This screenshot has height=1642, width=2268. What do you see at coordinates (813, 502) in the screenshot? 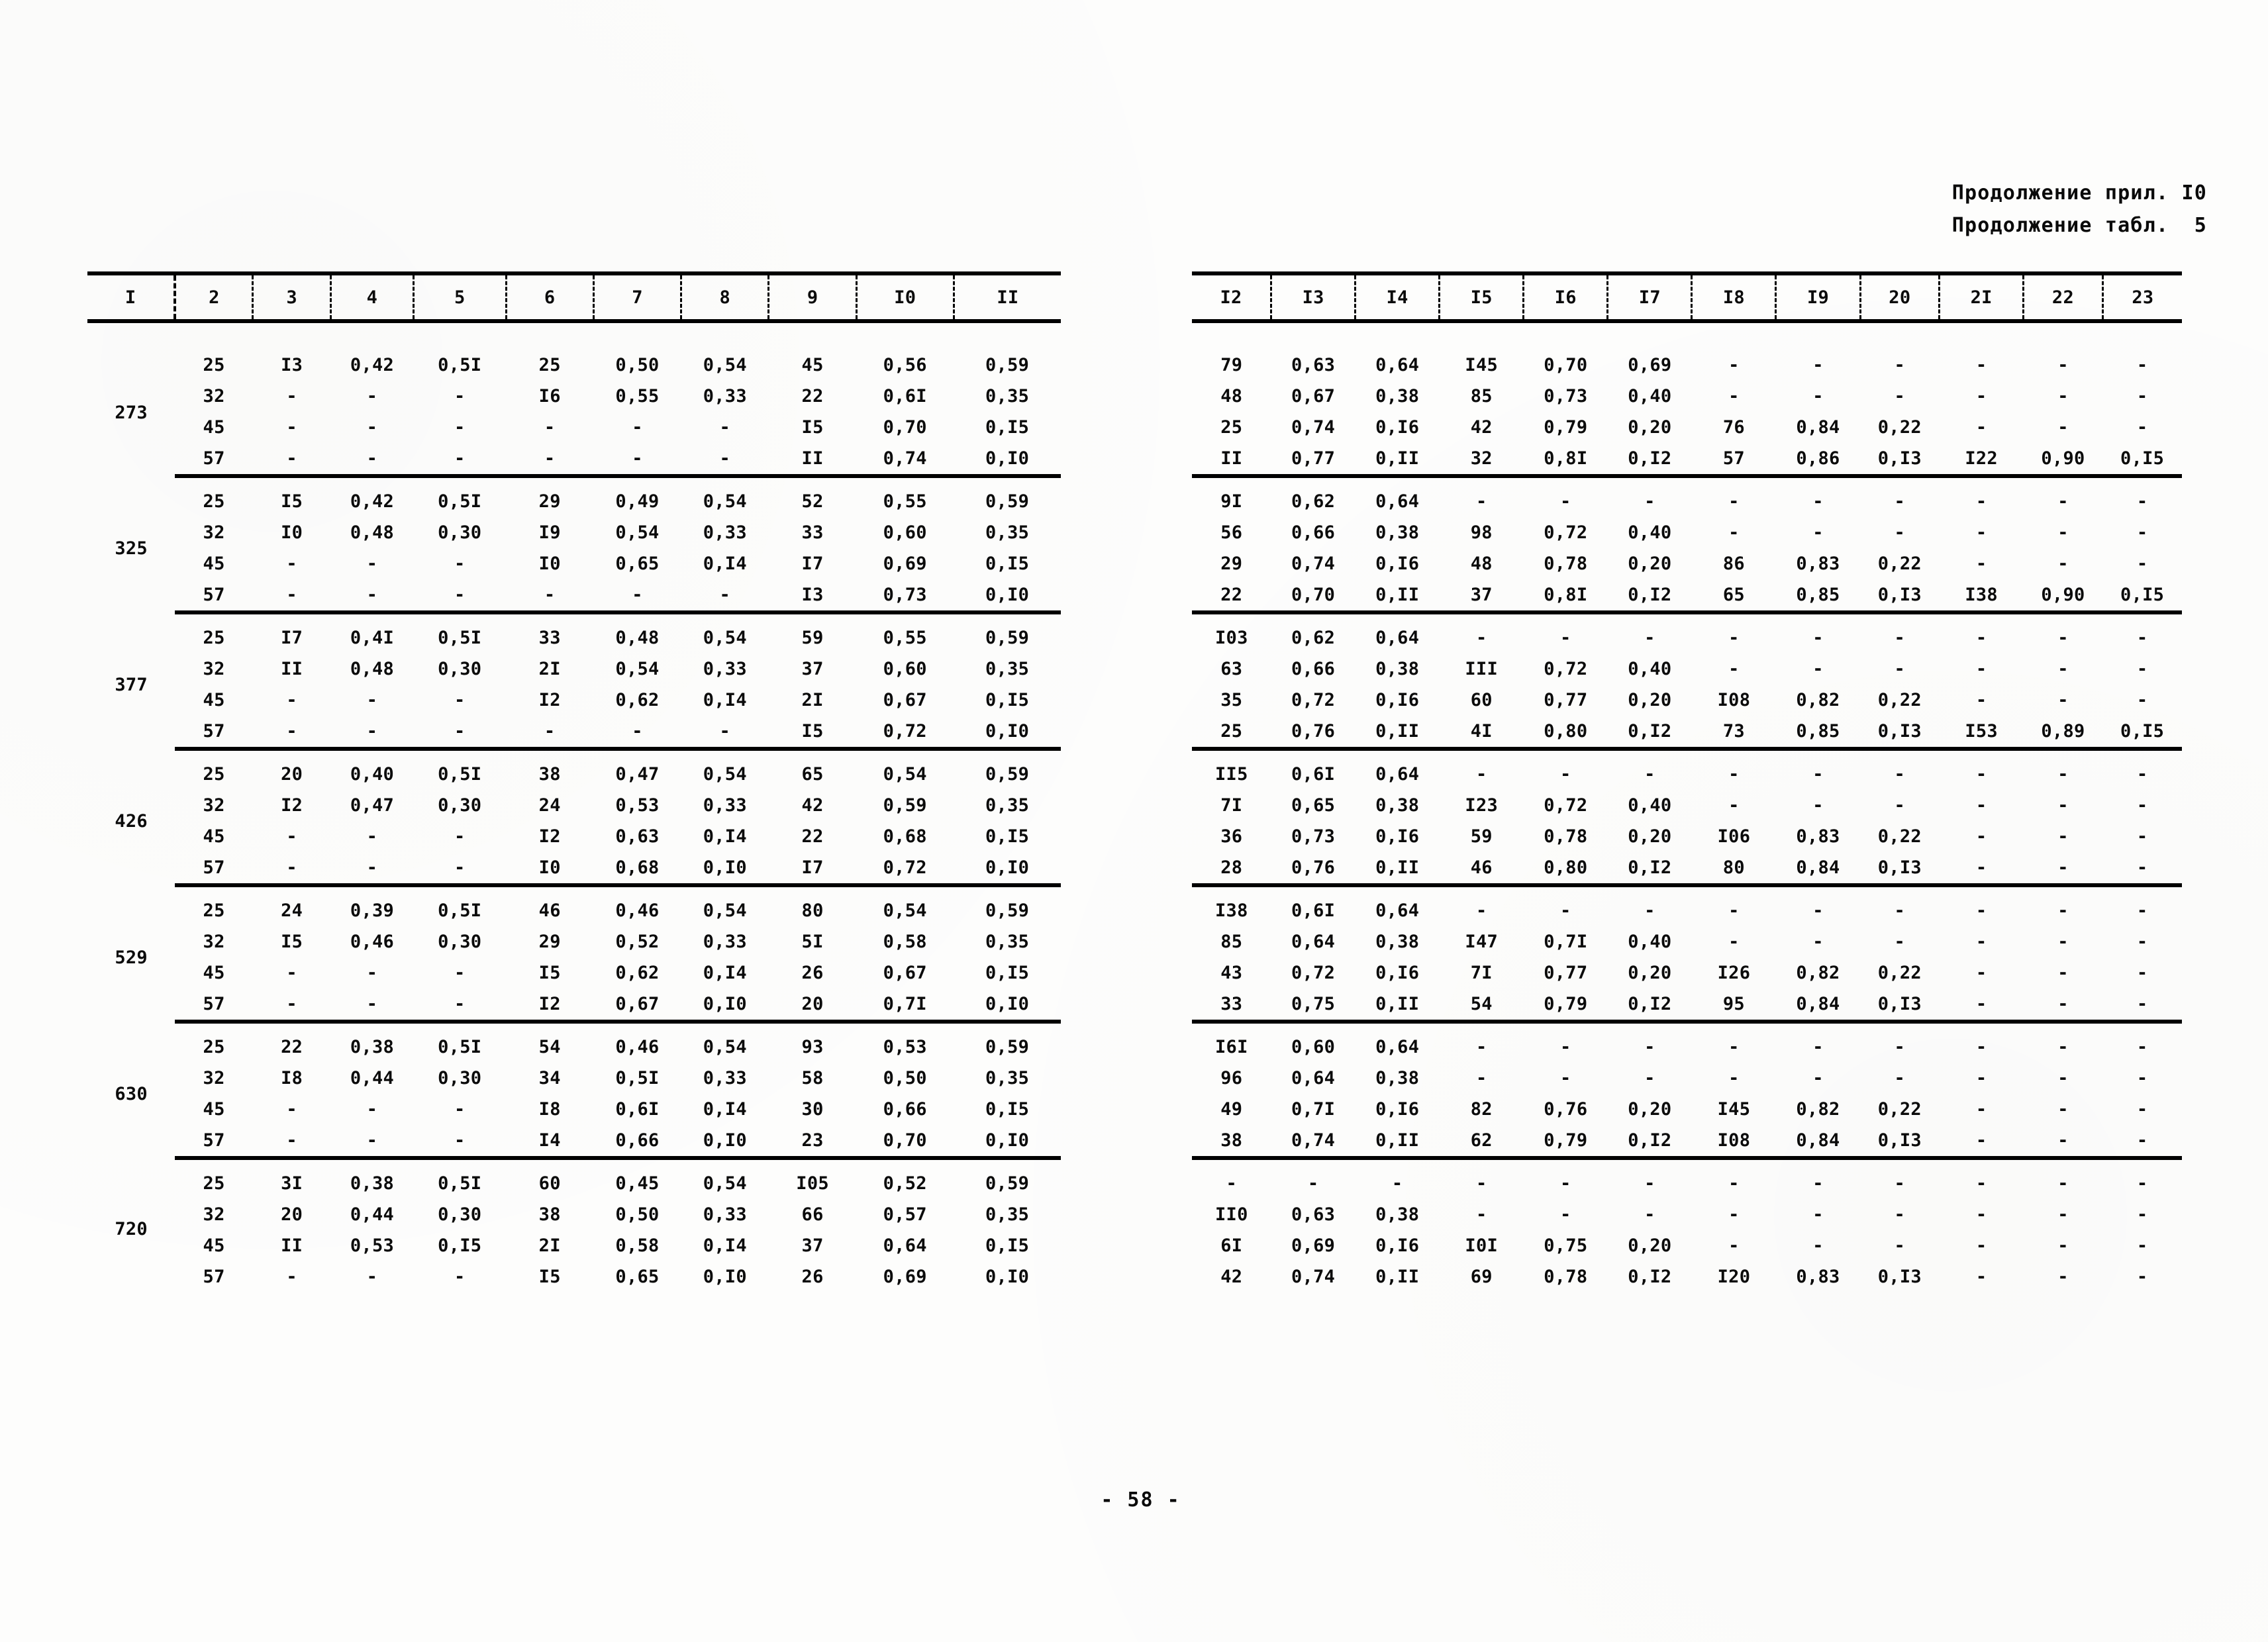
I see `cell-c9: 52` at bounding box center [813, 502].